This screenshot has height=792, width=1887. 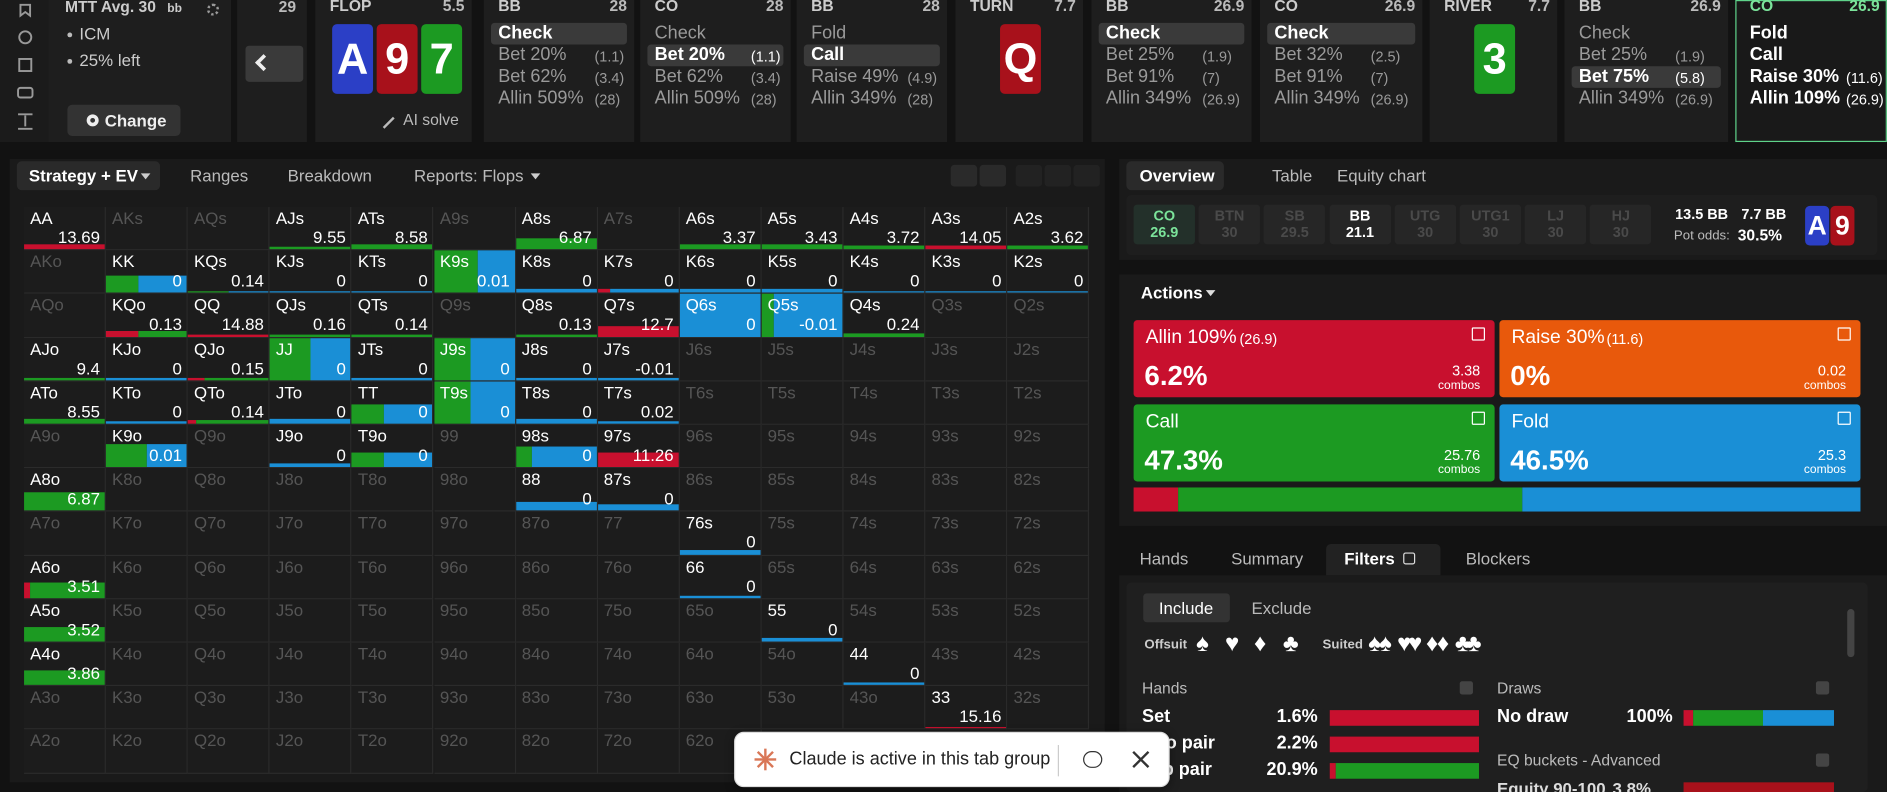 What do you see at coordinates (720, 272) in the screenshot?
I see `hand-cell: K6s 0` at bounding box center [720, 272].